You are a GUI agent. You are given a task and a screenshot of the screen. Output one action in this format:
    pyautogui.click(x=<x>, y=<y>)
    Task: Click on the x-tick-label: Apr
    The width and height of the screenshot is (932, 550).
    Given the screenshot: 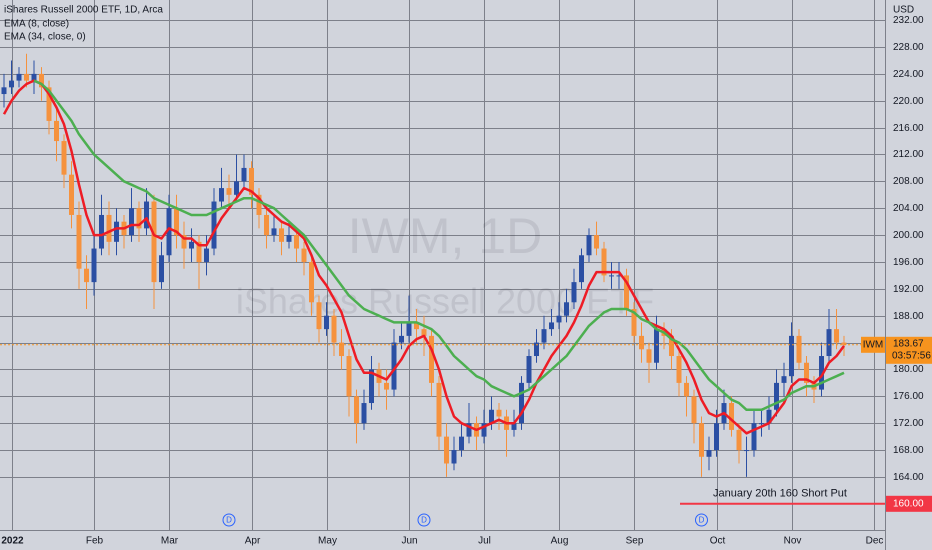 What is the action you would take?
    pyautogui.click(x=253, y=541)
    